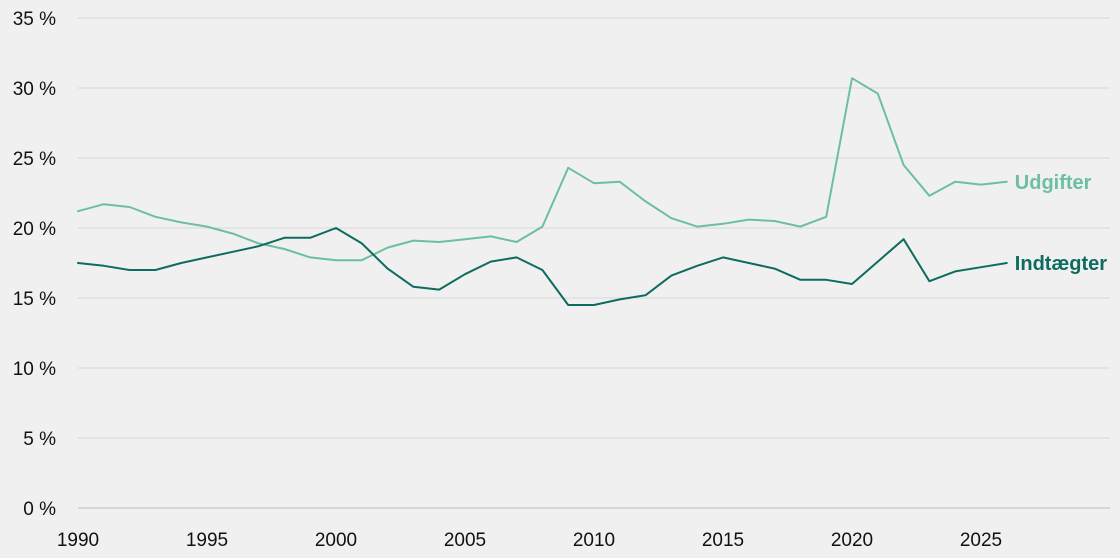  Describe the element at coordinates (34, 19) in the screenshot. I see `y-tick-label: 35 %` at that location.